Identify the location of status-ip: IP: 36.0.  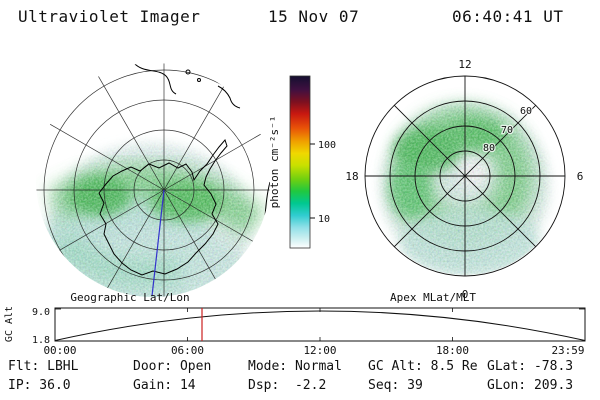
(39, 385).